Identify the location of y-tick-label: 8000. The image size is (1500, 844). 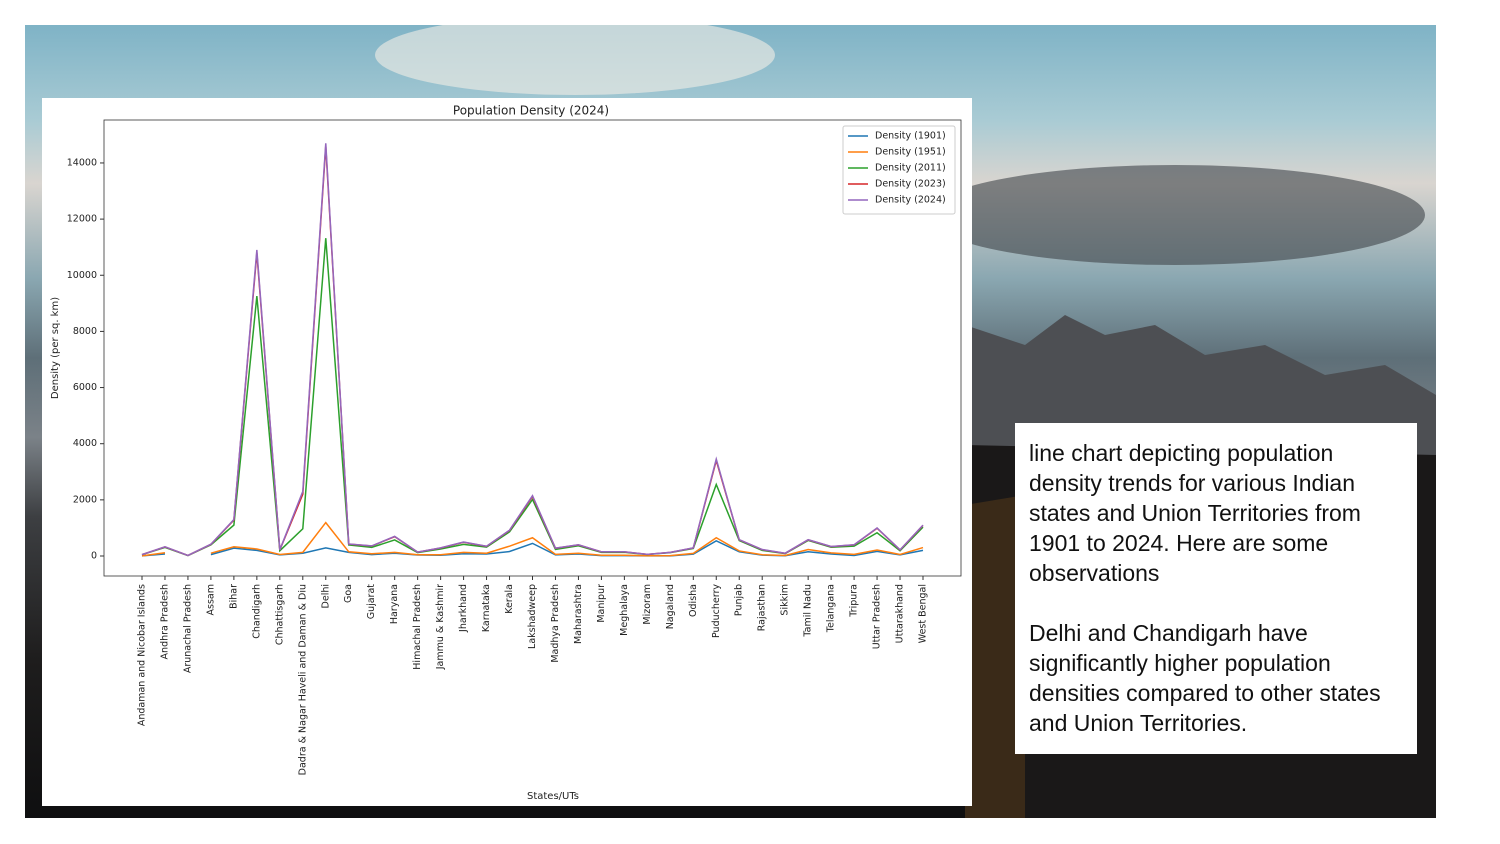
(85, 331).